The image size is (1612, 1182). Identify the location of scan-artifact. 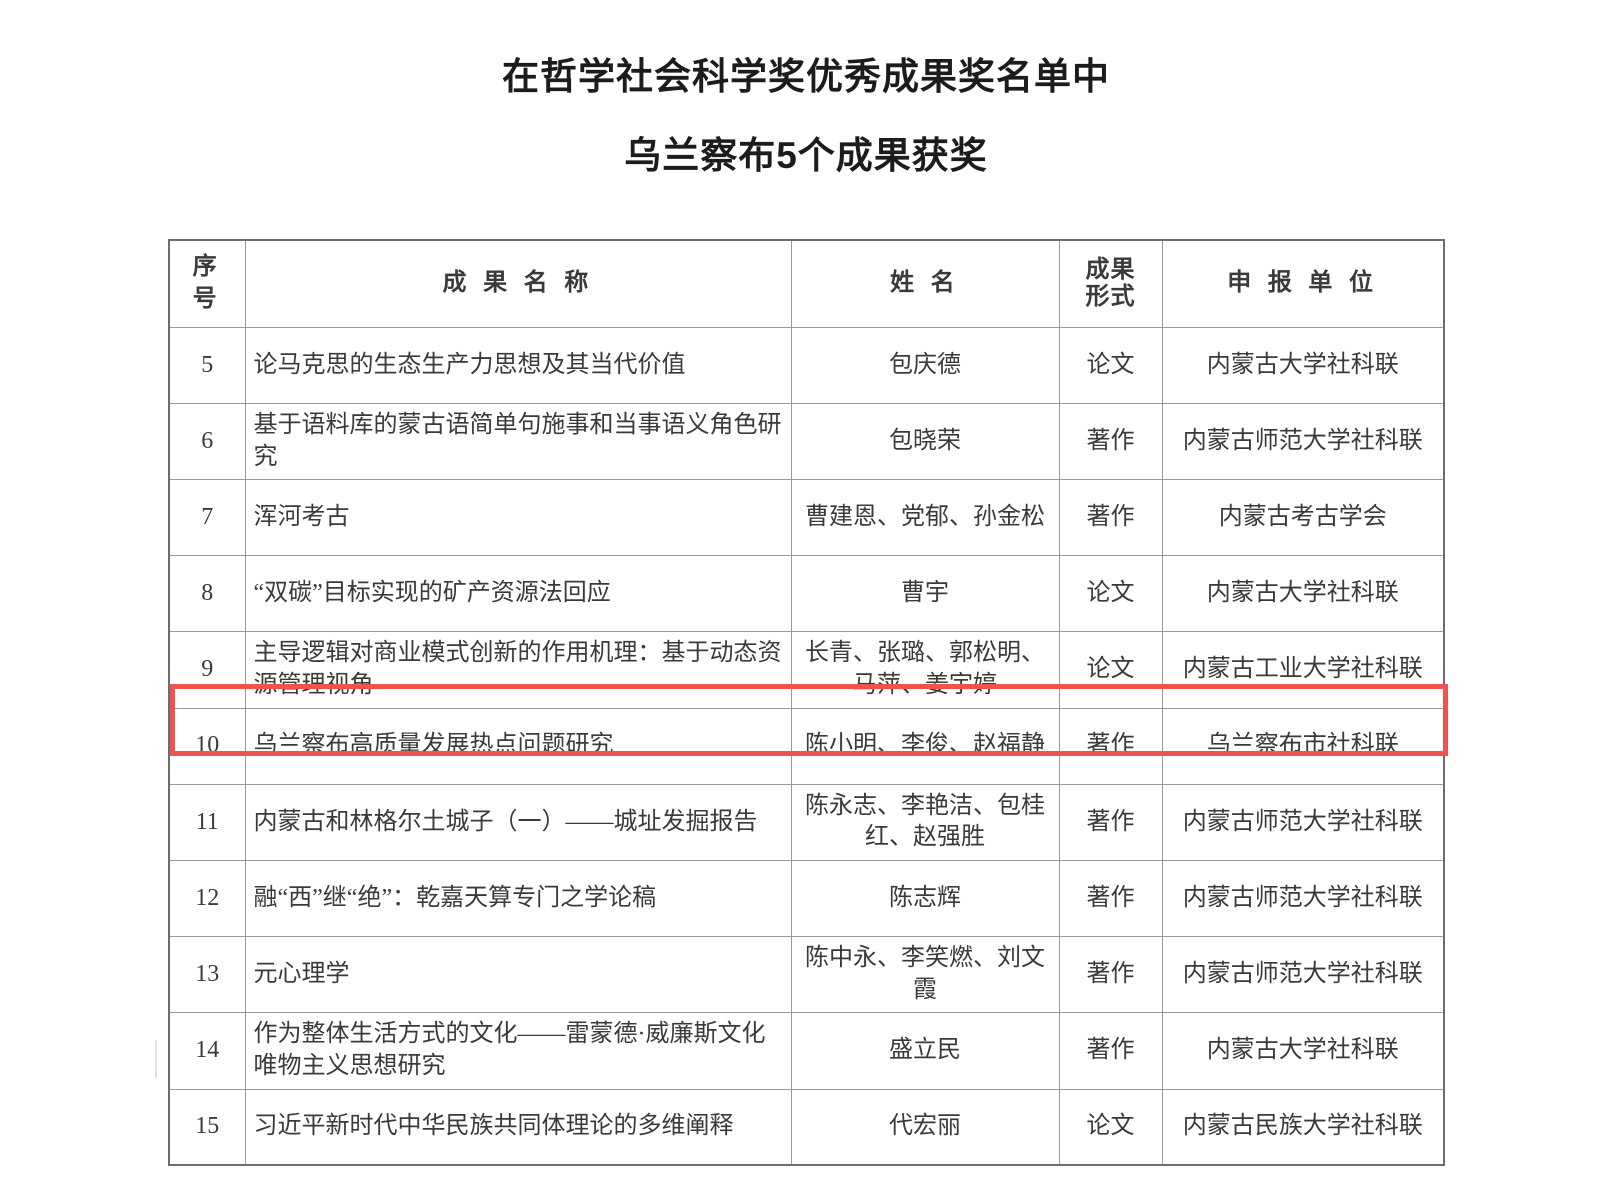
(156, 1059).